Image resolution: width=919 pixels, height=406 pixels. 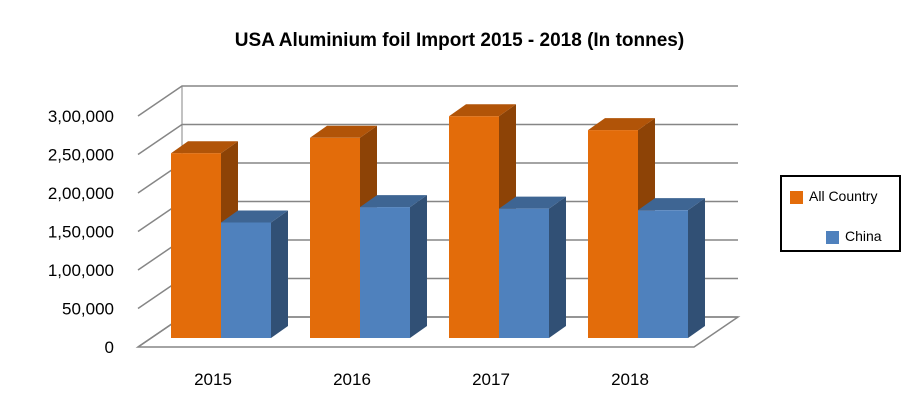 What do you see at coordinates (385, 272) in the screenshot?
I see `bar-china-2016` at bounding box center [385, 272].